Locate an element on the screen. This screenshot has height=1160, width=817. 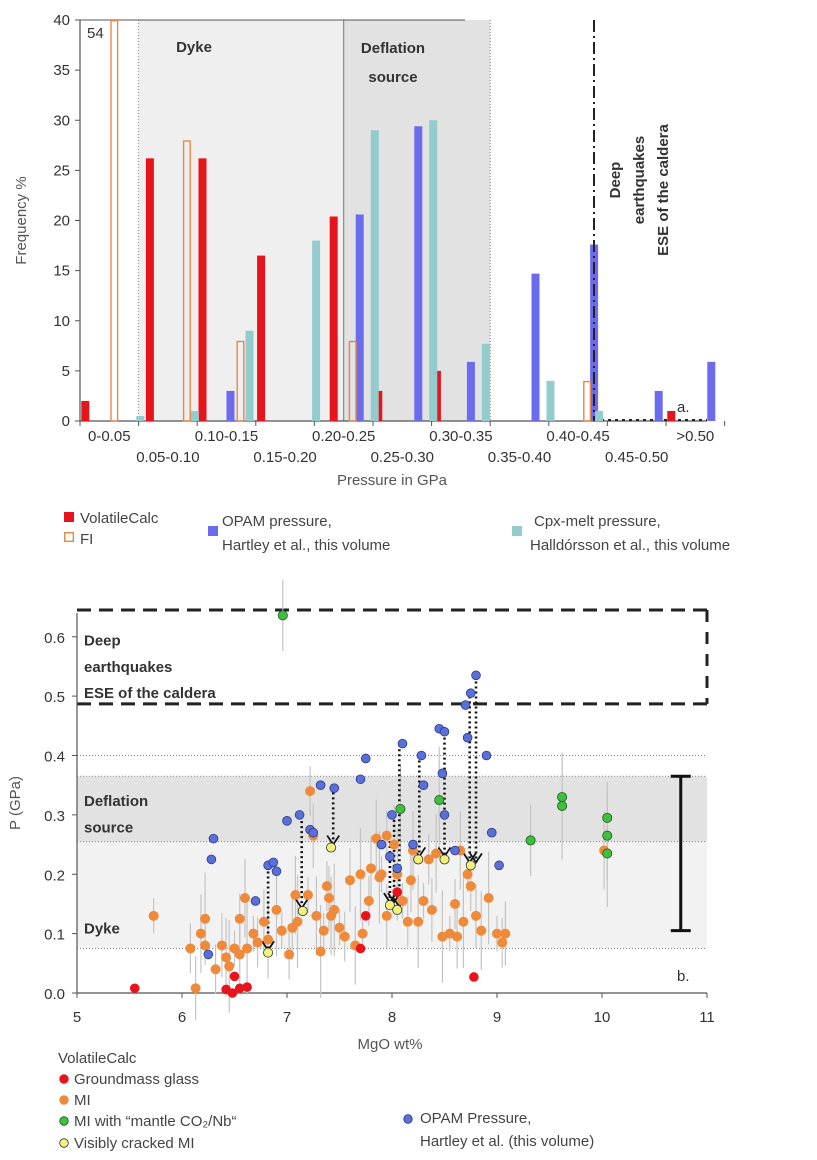
panel-label: a. is located at coordinates (683, 407).